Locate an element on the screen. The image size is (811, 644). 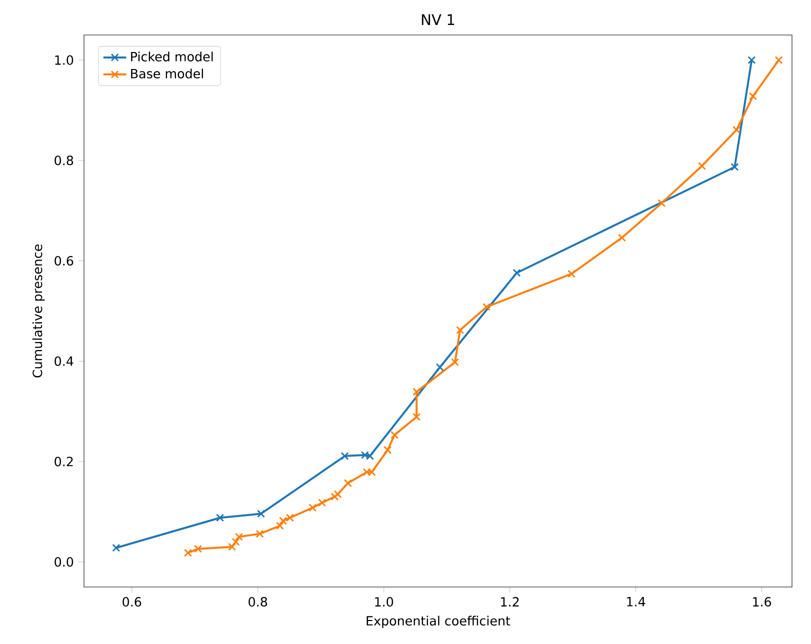
legend-label: Picked model is located at coordinates (172, 57).